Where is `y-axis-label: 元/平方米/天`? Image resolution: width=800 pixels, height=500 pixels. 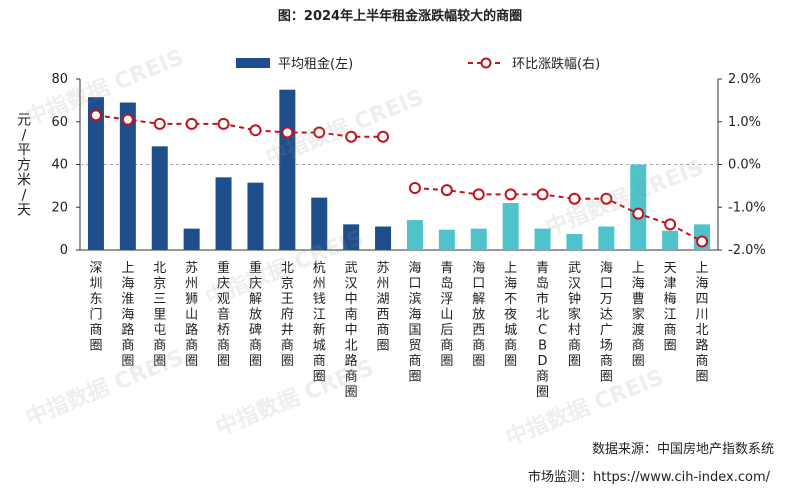
y-axis-label: 元/平方米/天 is located at coordinates (24, 166).